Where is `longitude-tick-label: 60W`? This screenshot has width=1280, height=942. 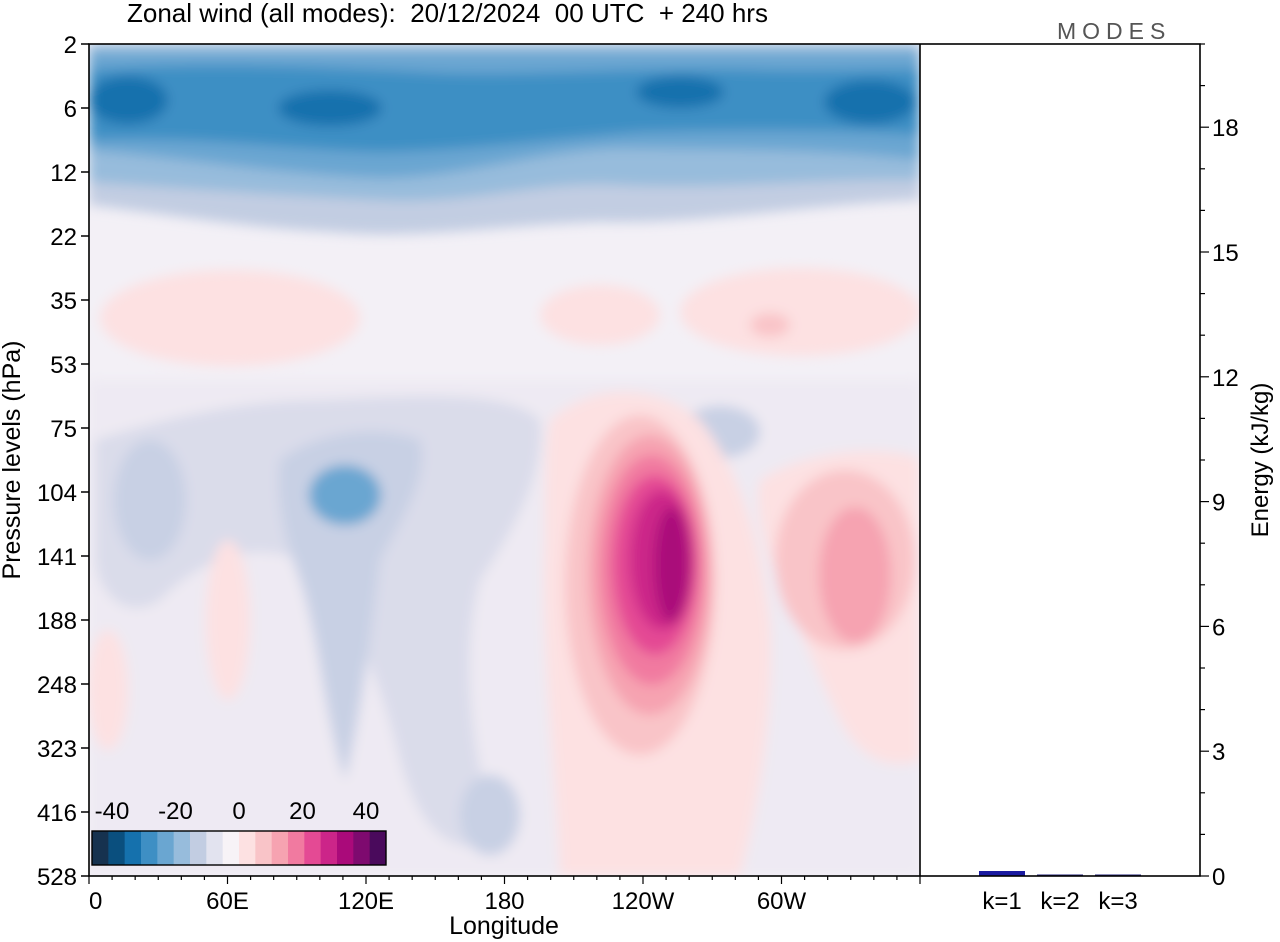 longitude-tick-label: 60W is located at coordinates (782, 901).